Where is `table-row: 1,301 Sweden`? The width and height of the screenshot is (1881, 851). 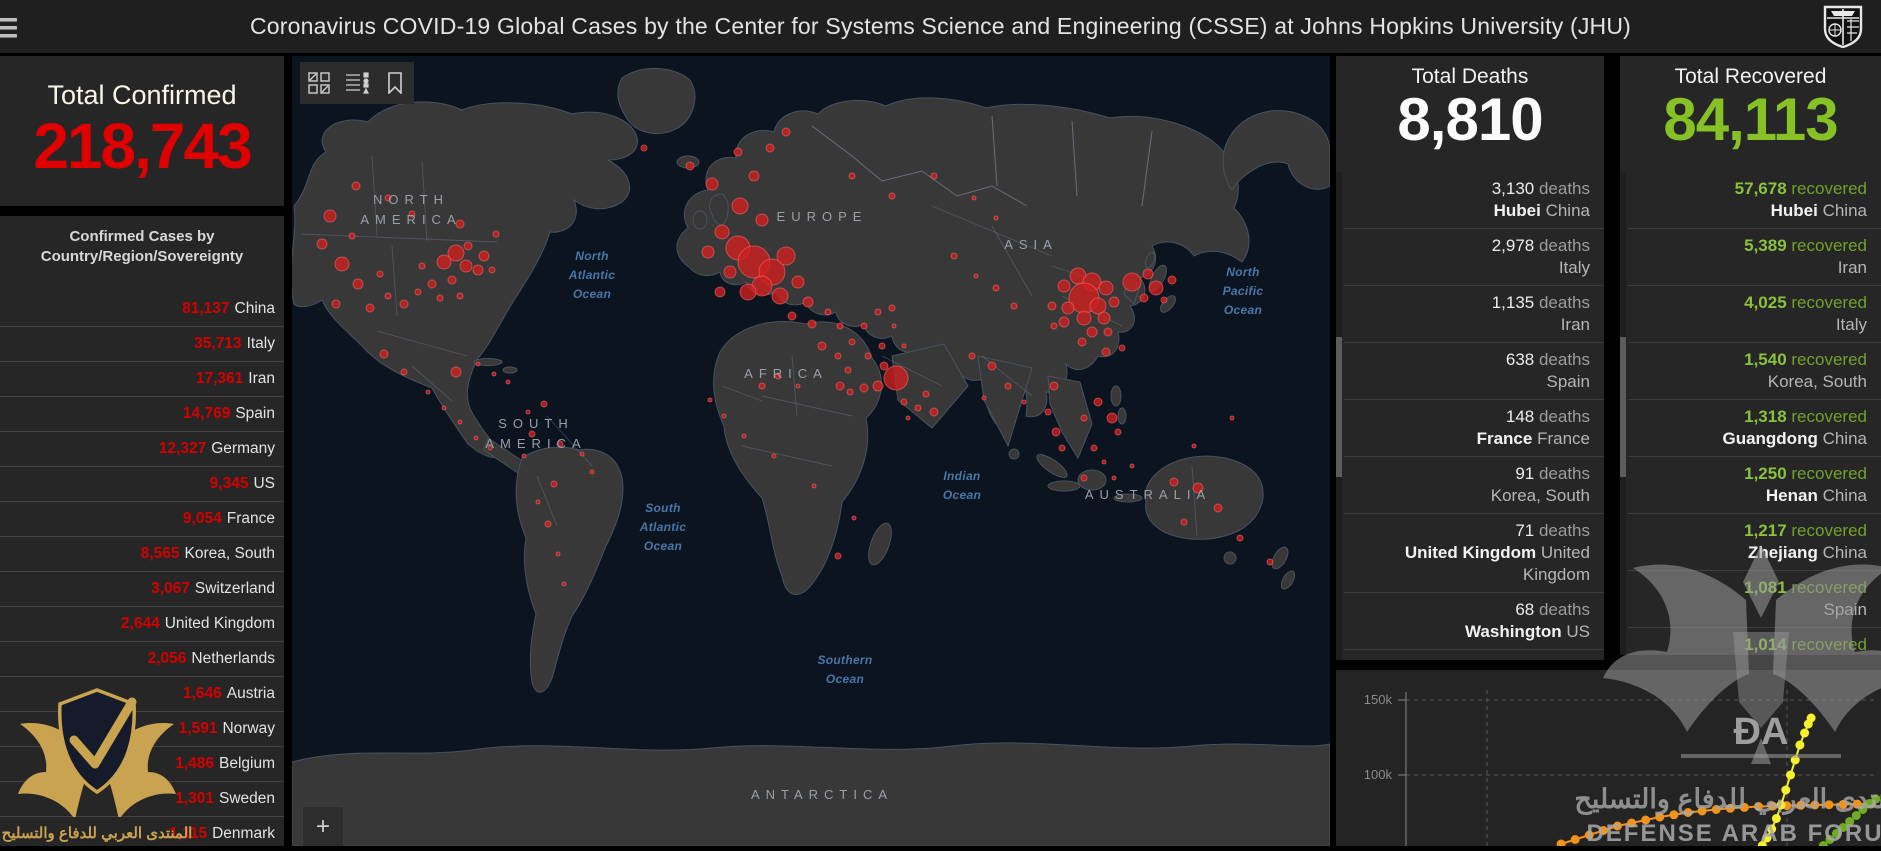
table-row: 1,301 Sweden is located at coordinates (142, 799).